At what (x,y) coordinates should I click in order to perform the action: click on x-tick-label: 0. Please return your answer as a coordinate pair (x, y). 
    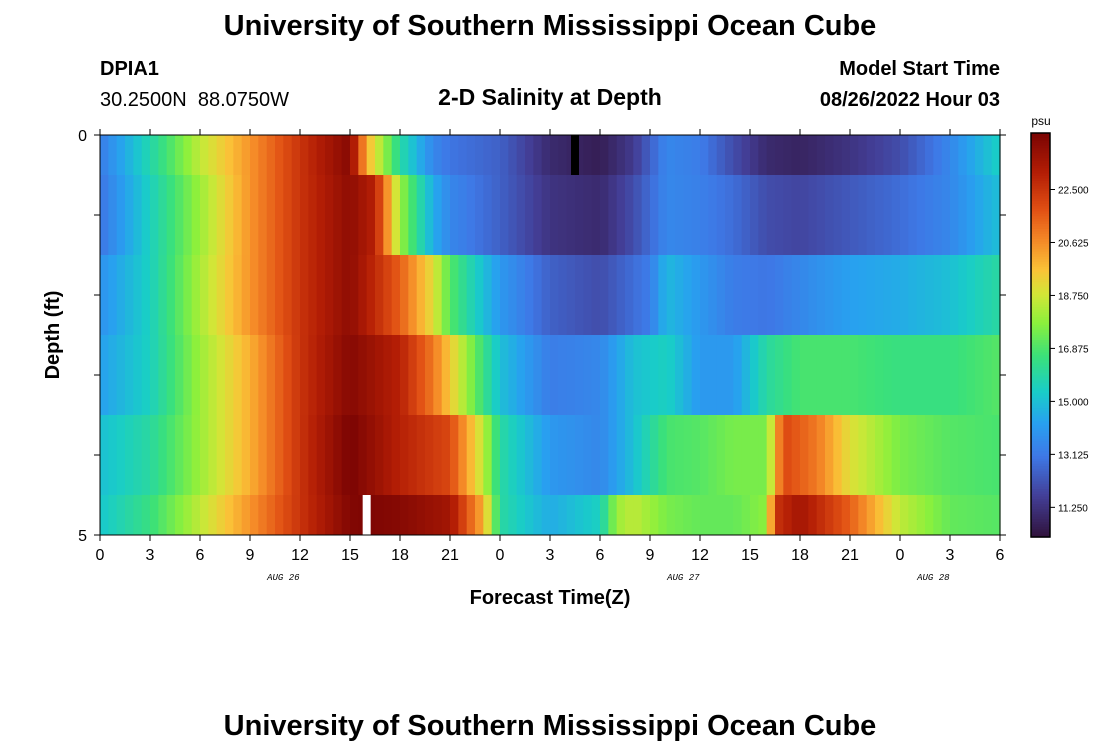
    Looking at the image, I should click on (900, 555).